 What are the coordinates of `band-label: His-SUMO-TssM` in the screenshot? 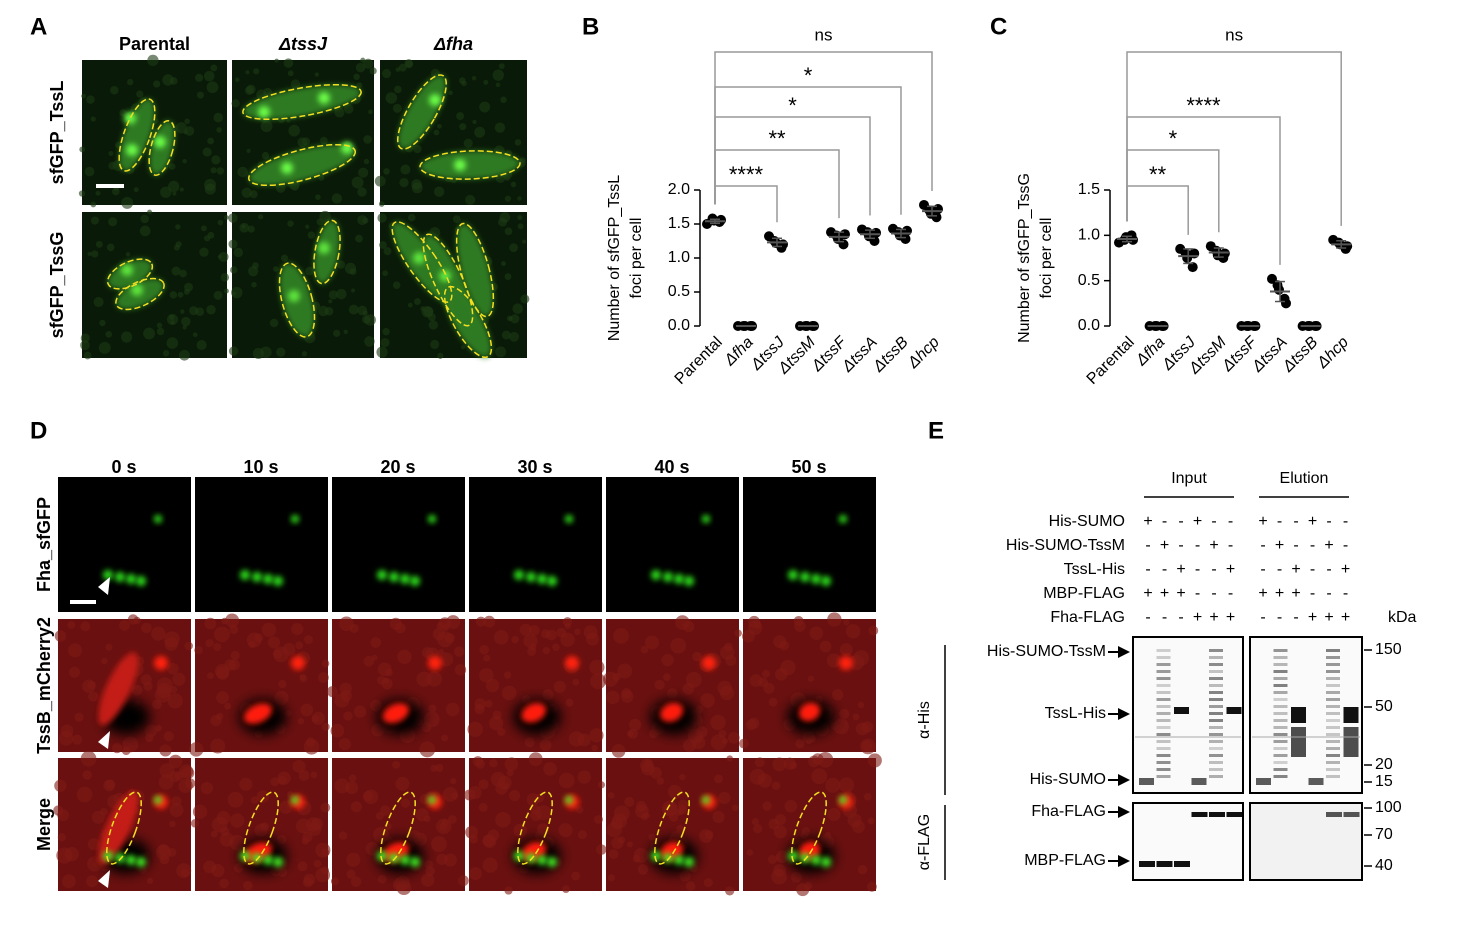 It's located at (1046, 651).